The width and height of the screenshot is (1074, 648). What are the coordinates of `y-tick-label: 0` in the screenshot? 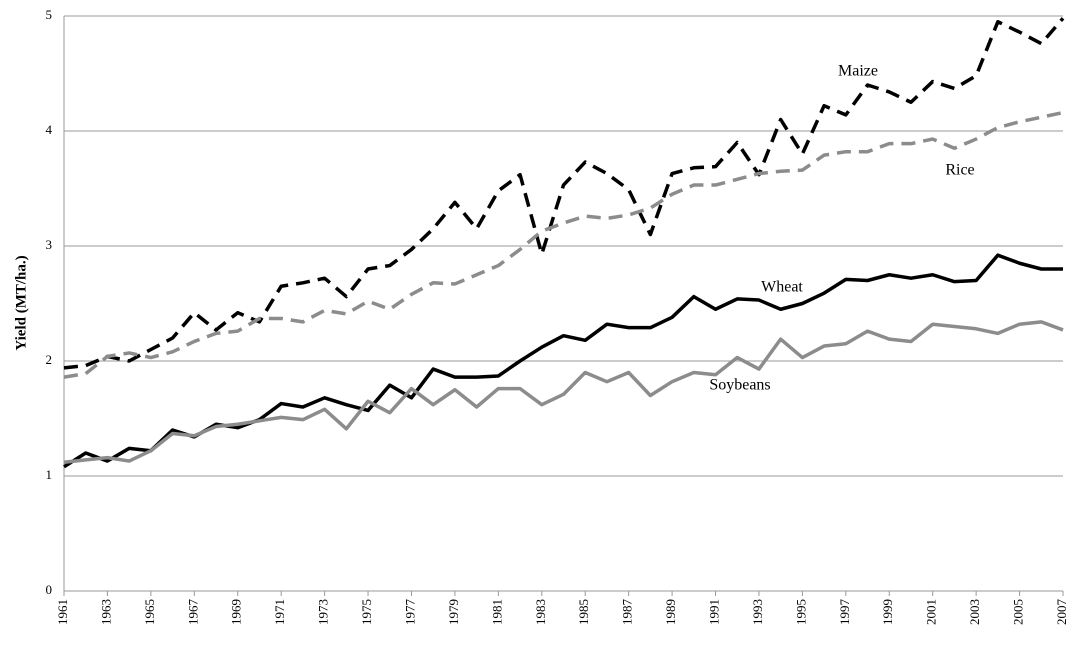 It's located at (49, 589).